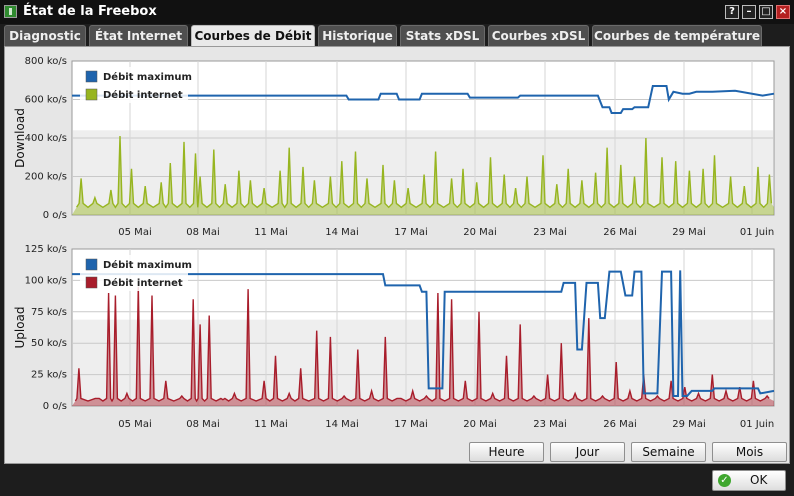 This screenshot has width=794, height=496. What do you see at coordinates (46, 280) in the screenshot?
I see `upload-y-tick: 100 ko/s` at bounding box center [46, 280].